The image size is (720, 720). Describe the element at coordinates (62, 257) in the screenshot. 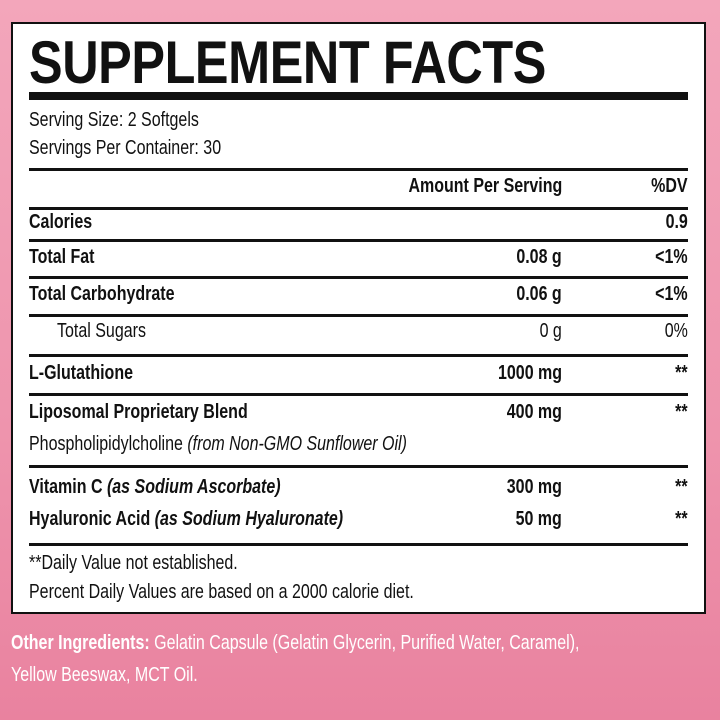

I see `row-total-fat-name: Total Fat` at that location.